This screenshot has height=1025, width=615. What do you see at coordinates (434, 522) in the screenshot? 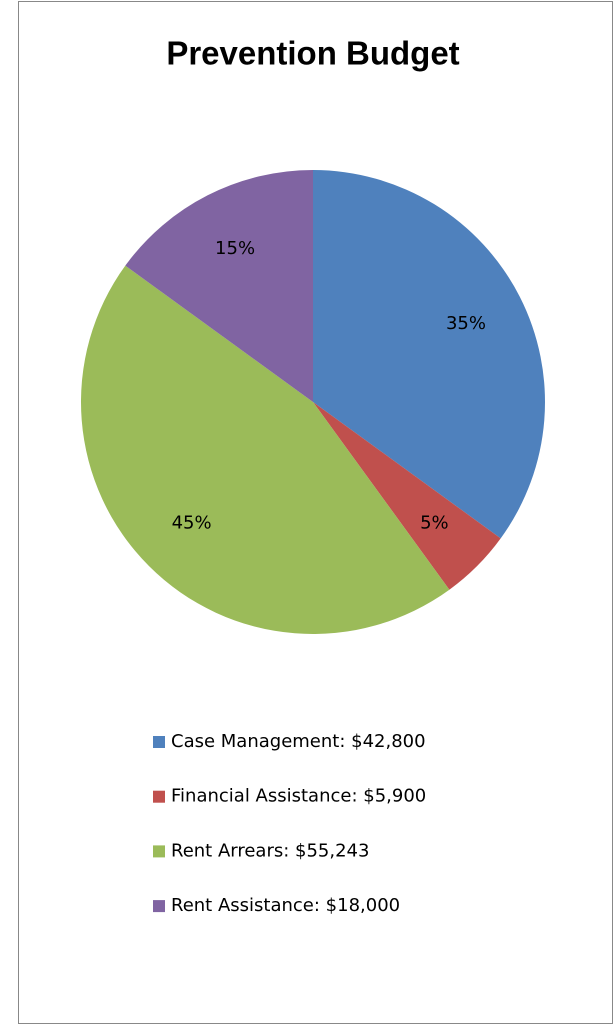
I see `slice-label: 5%` at bounding box center [434, 522].